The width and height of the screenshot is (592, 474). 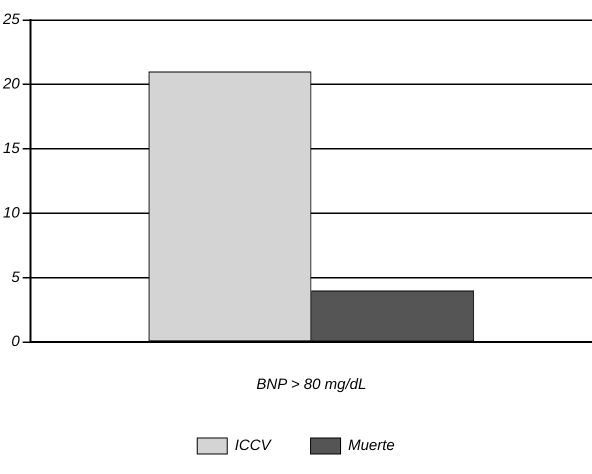 What do you see at coordinates (311, 385) in the screenshot?
I see `x-axis-title: BNP > 80 mg/dL` at bounding box center [311, 385].